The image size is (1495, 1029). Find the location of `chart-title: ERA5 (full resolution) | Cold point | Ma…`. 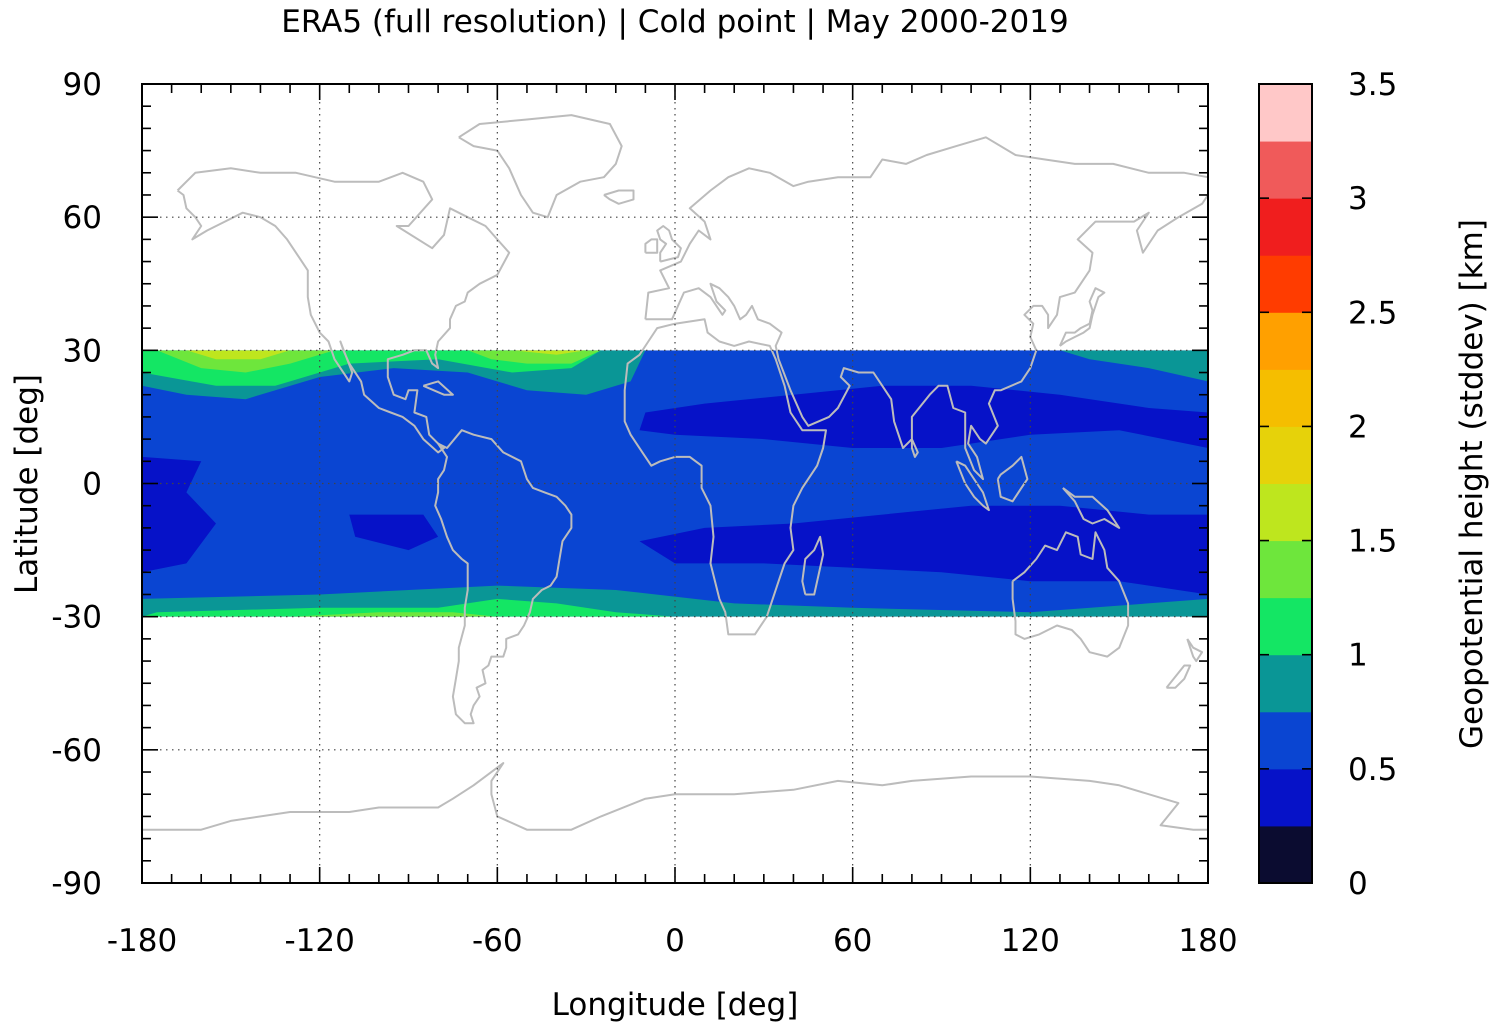

chart-title: ERA5 (full resolution) | Cold point | Ma… is located at coordinates (674, 22).